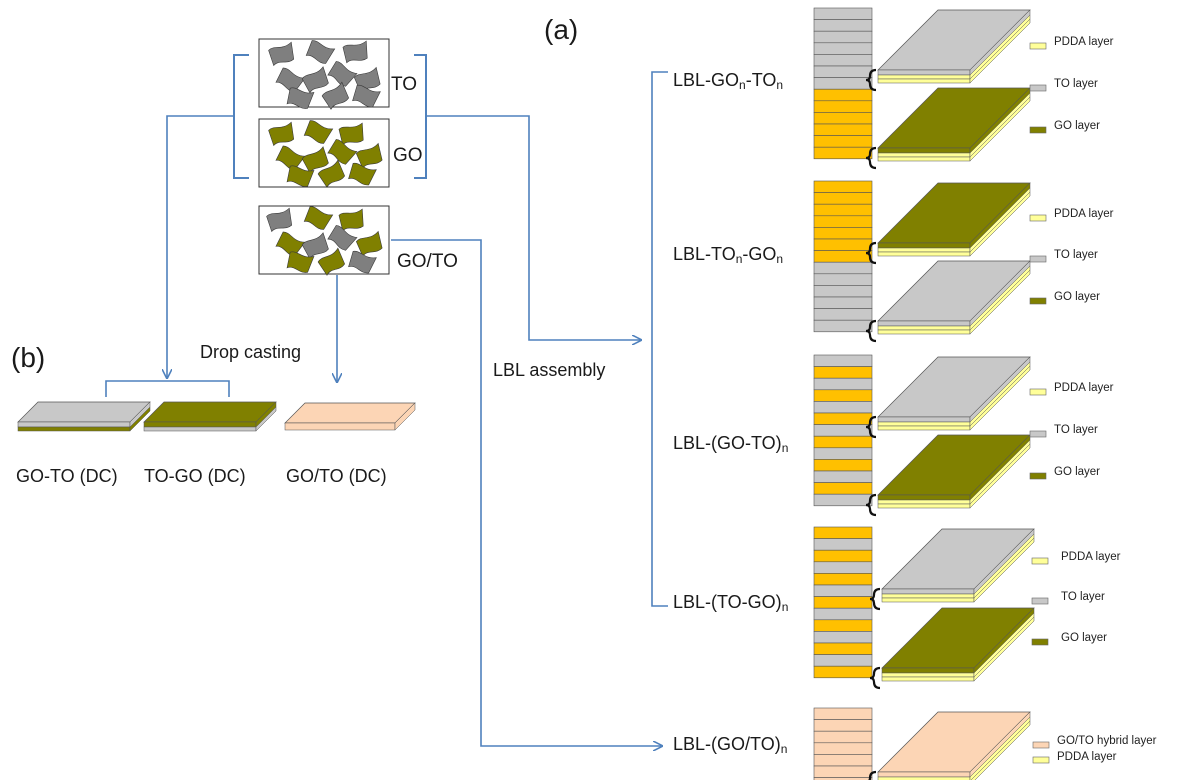 This screenshot has width=1183, height=780. What do you see at coordinates (427, 261) in the screenshot?
I see `mixed-label: GO/TO` at bounding box center [427, 261].